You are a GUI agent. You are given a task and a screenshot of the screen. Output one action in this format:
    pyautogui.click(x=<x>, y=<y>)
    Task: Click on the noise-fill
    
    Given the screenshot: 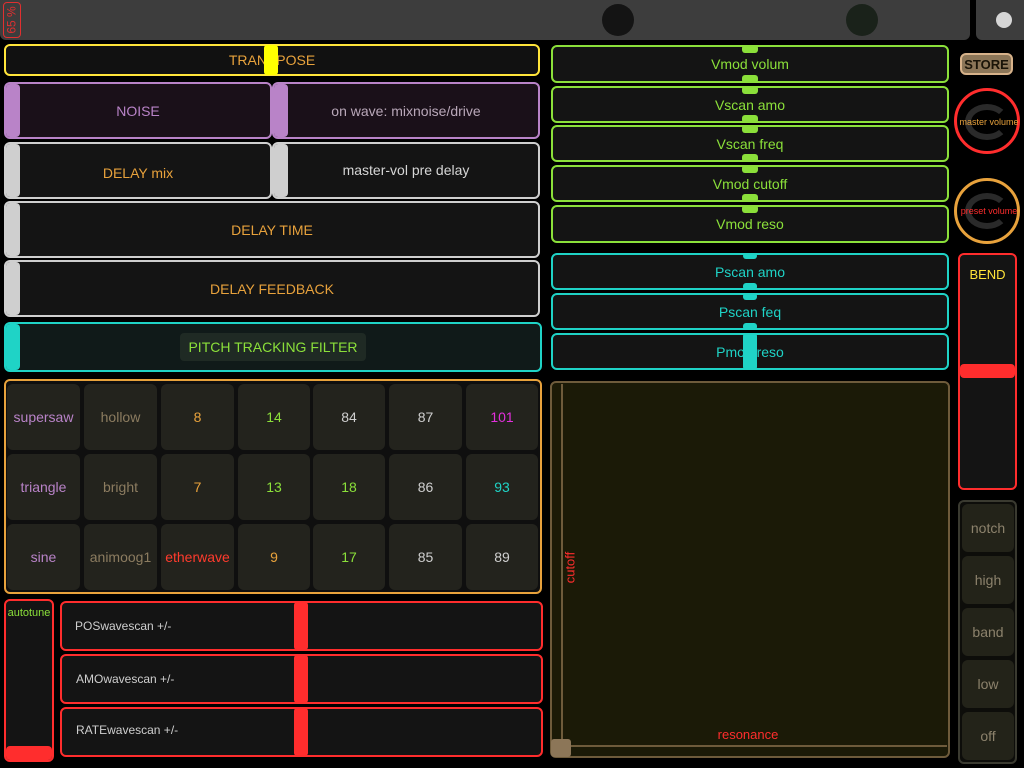 What is the action you would take?
    pyautogui.click(x=13, y=110)
    